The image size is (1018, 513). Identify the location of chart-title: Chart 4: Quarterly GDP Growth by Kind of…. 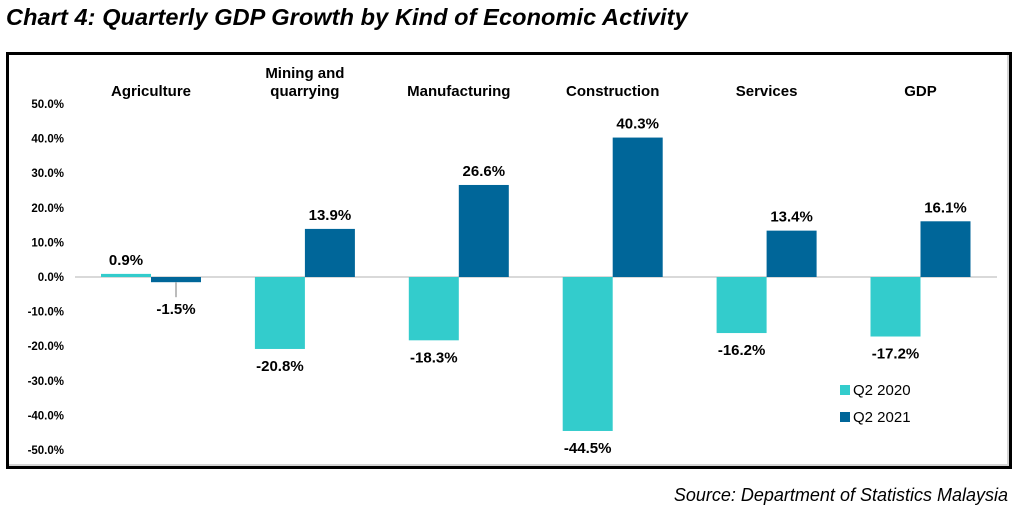
(347, 17).